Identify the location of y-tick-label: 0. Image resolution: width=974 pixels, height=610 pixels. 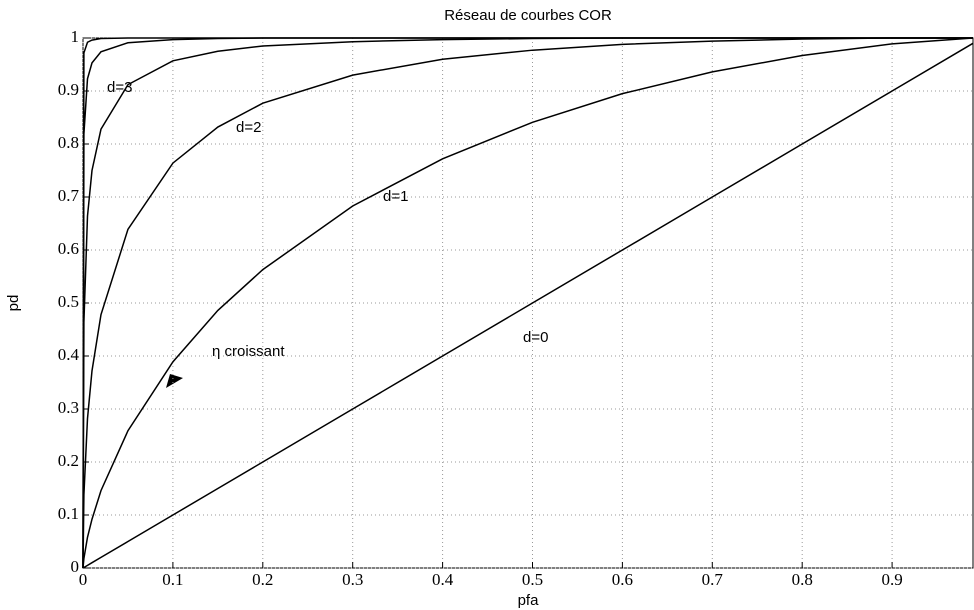
(75, 566).